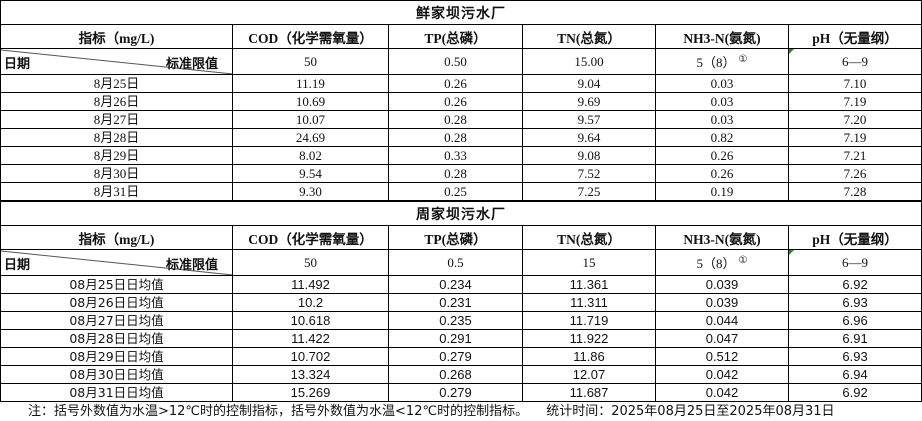  I want to click on limit-value: 6—9, so click(854, 61).